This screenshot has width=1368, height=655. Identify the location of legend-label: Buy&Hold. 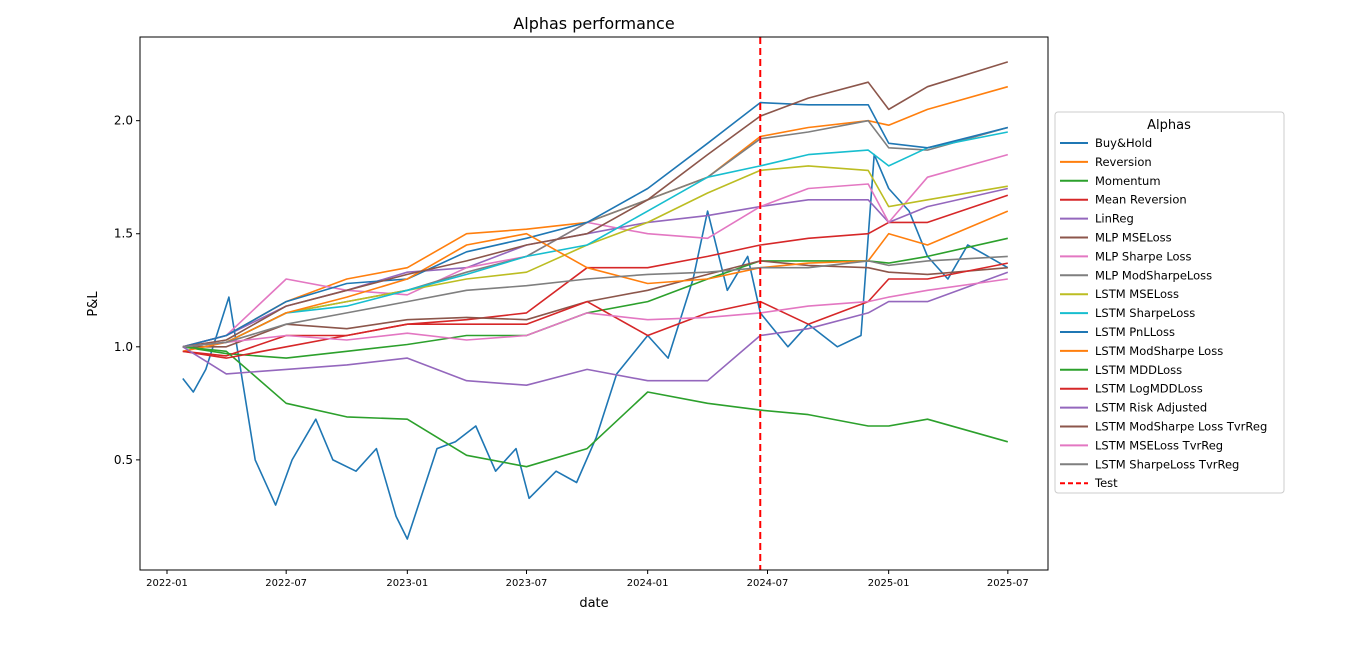
(1123, 143).